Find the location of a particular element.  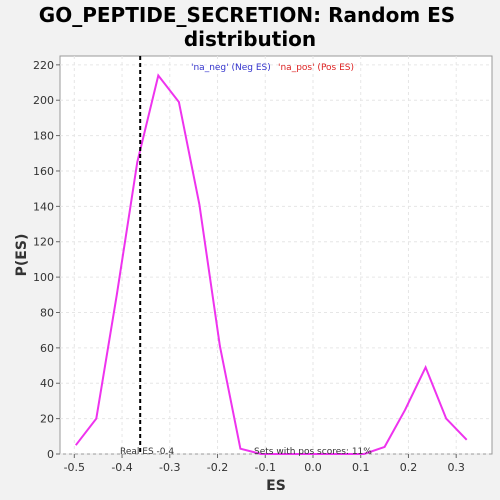

y-tick-label: 0 is located at coordinates (50, 454).